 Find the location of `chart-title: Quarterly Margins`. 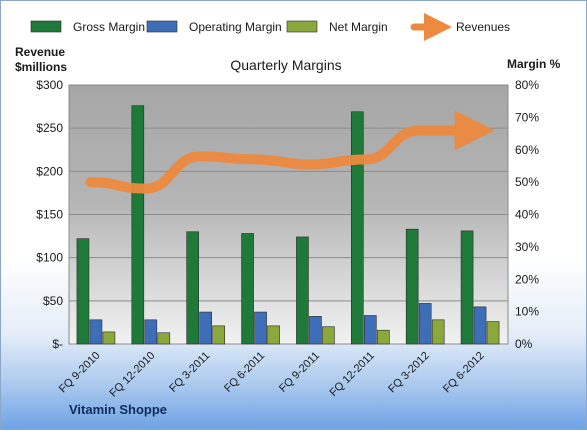

chart-title: Quarterly Margins is located at coordinates (285, 65).